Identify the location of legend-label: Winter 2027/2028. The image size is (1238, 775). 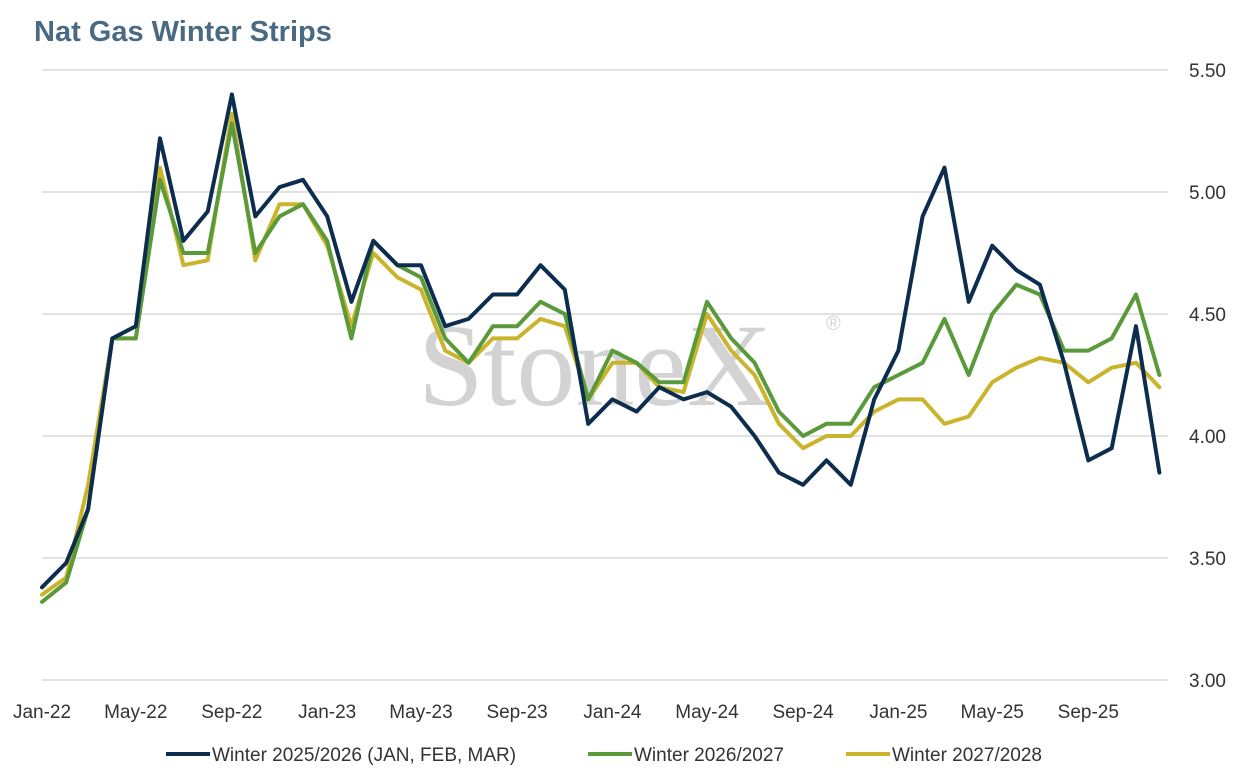
(967, 755).